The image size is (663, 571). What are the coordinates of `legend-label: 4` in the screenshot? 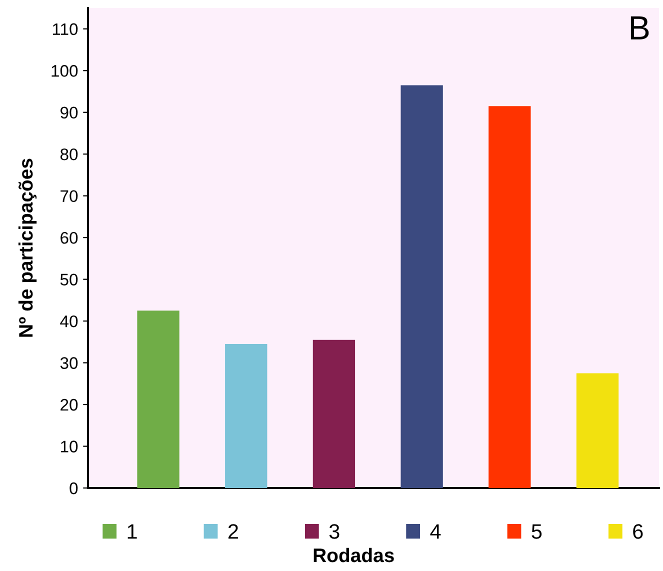 It's located at (435, 531).